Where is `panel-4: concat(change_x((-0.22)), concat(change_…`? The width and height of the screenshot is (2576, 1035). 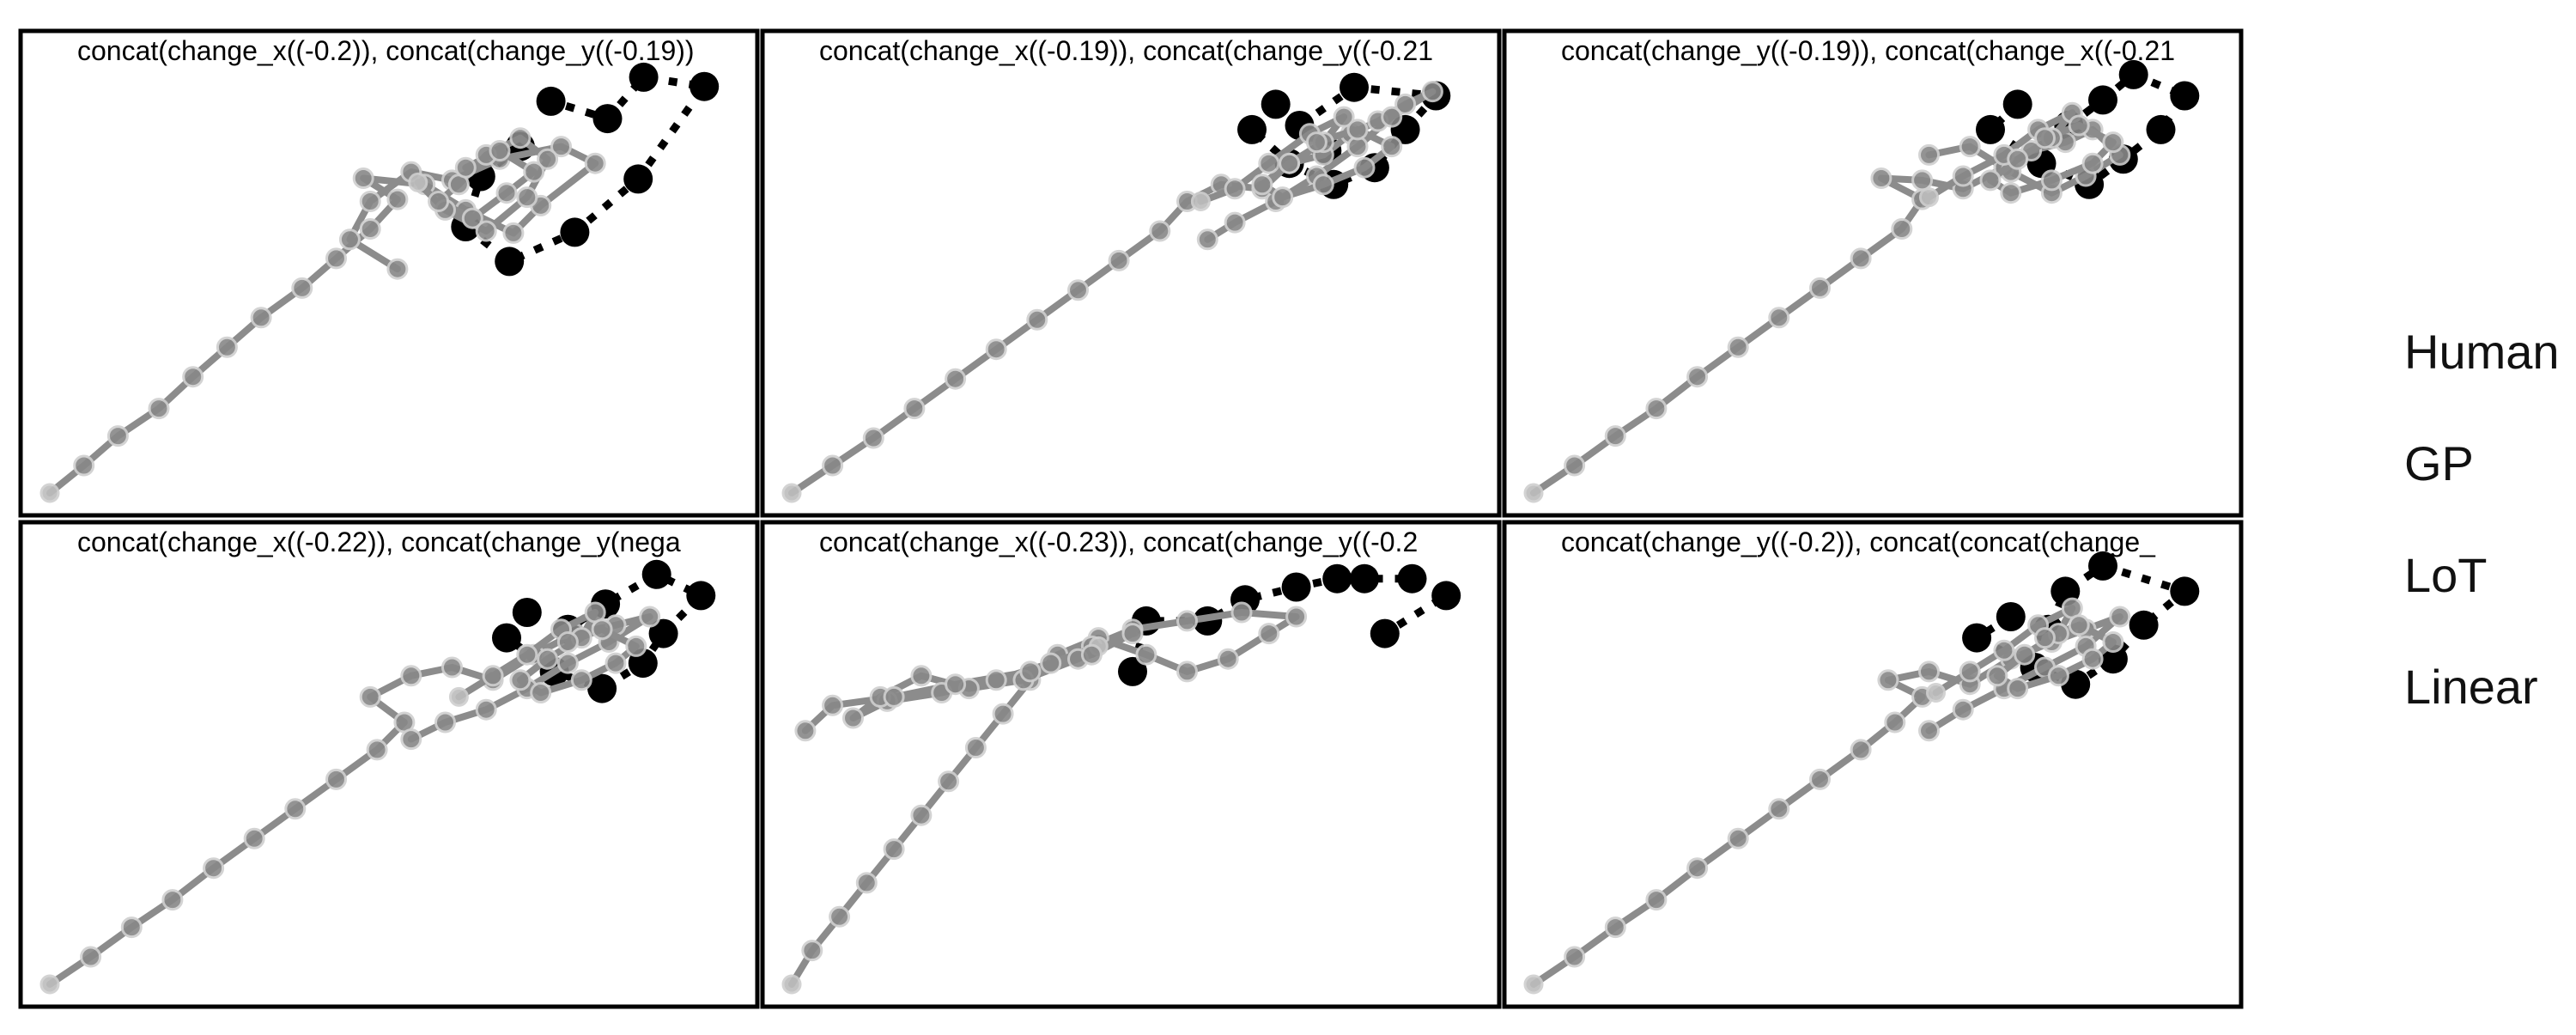
panel-4: concat(change_x((-0.22)), concat(change_… is located at coordinates (389, 764).